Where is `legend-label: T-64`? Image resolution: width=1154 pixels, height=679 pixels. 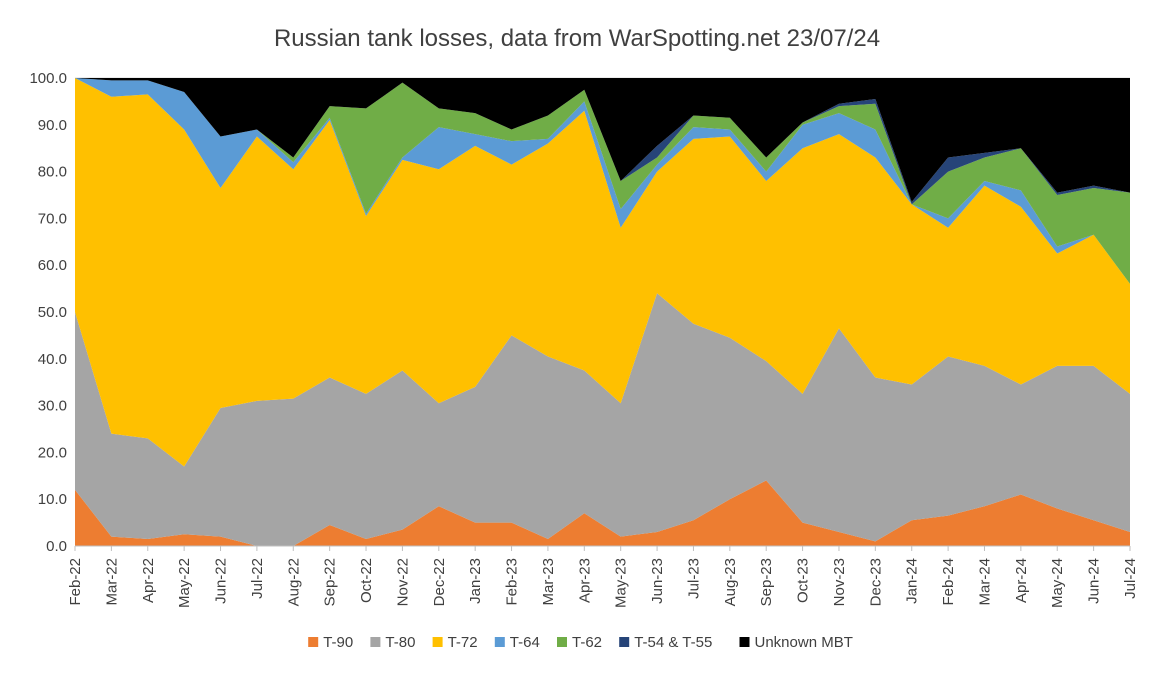 legend-label: T-64 is located at coordinates (525, 642).